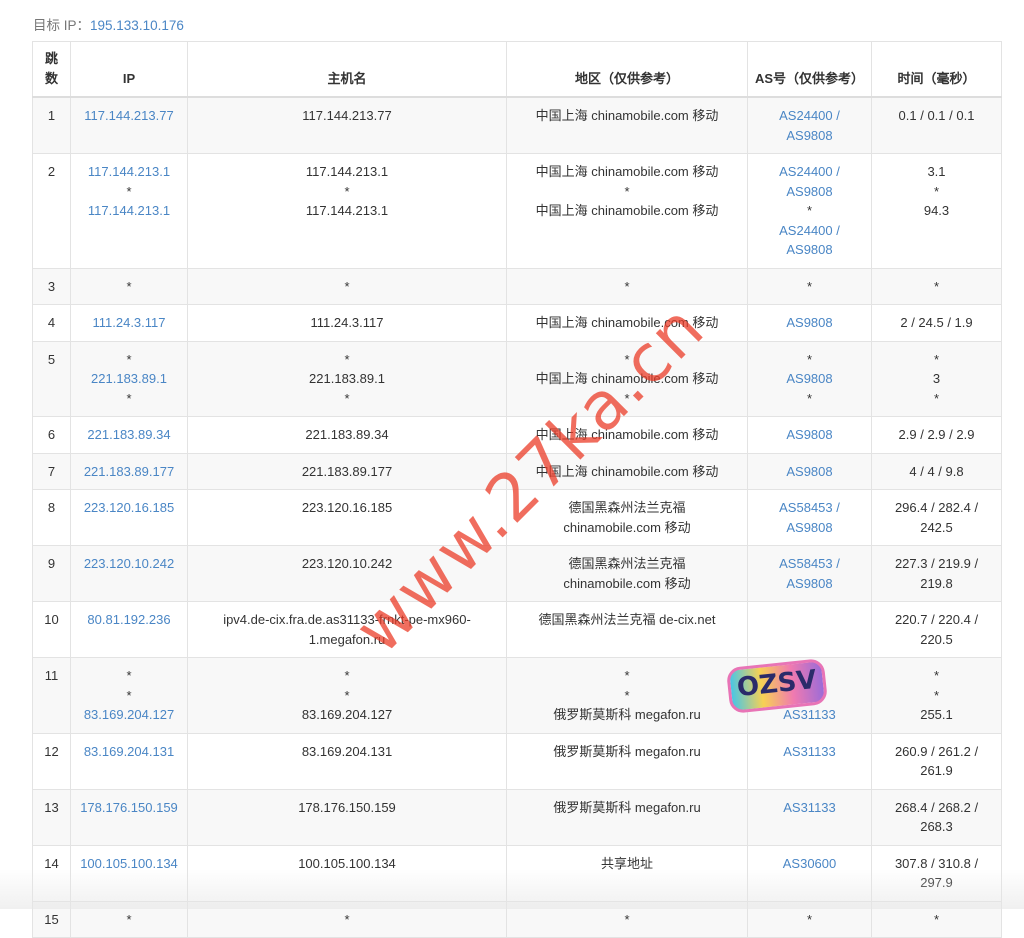  Describe the element at coordinates (129, 714) in the screenshot. I see `ip-link: 83.169.204.127` at that location.